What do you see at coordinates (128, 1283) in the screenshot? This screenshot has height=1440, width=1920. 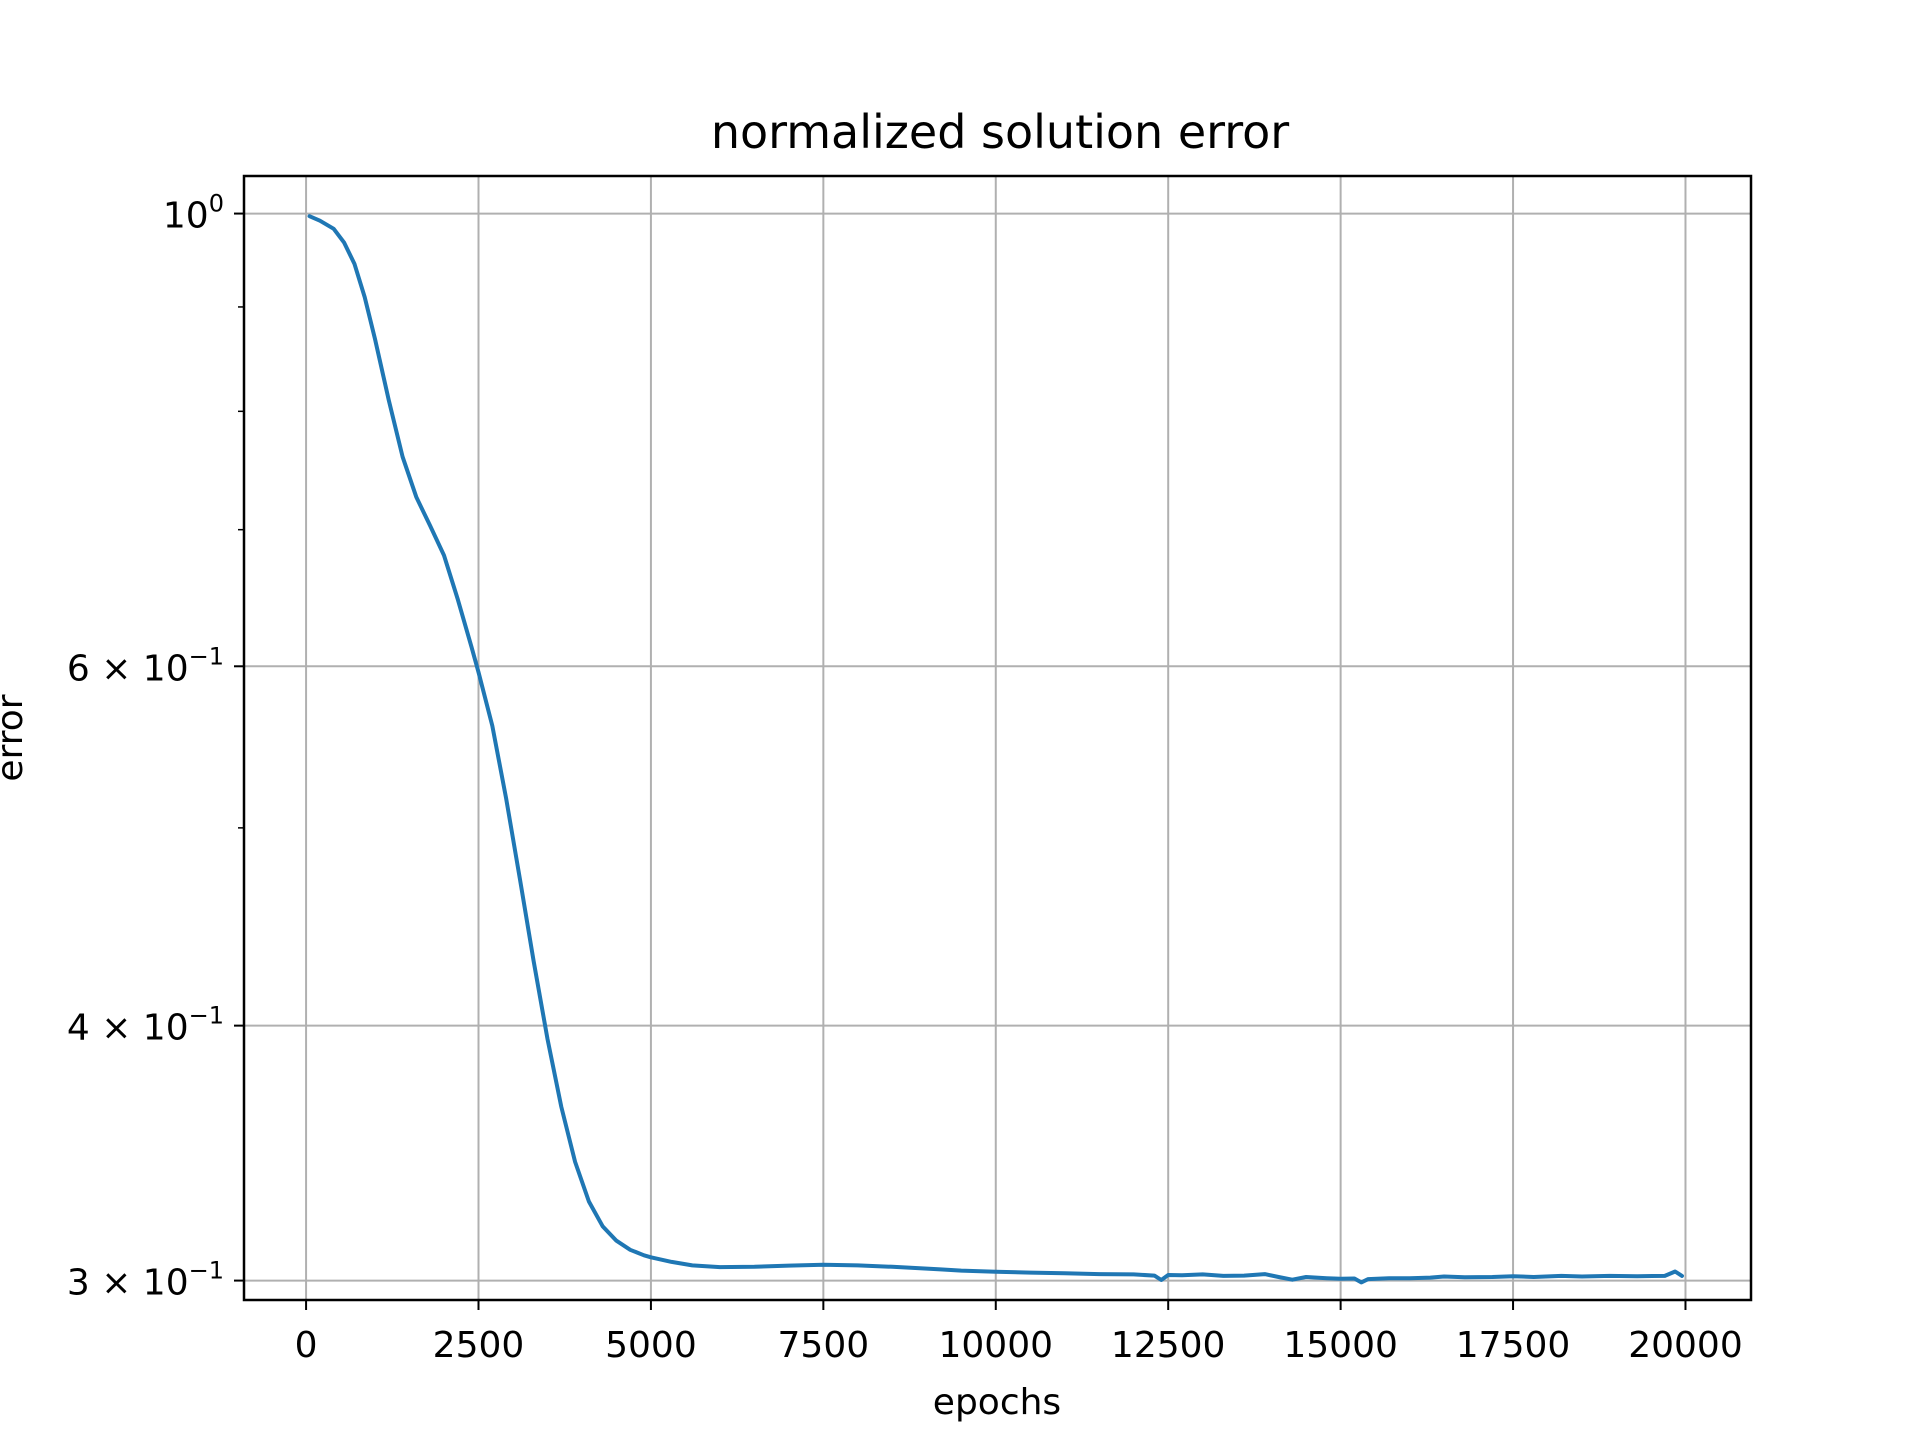 I see `y-tick-label-base: 3 × 10` at bounding box center [128, 1283].